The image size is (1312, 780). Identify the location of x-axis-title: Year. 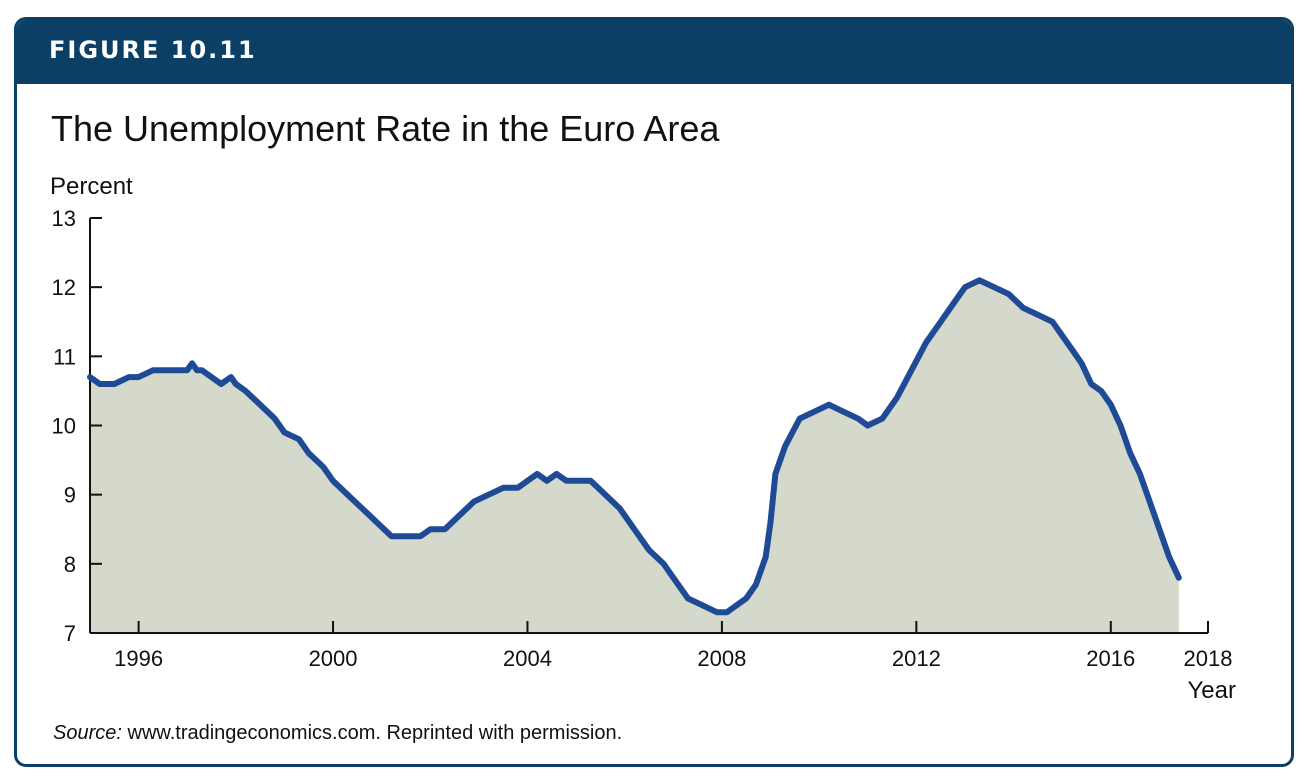
(1212, 690).